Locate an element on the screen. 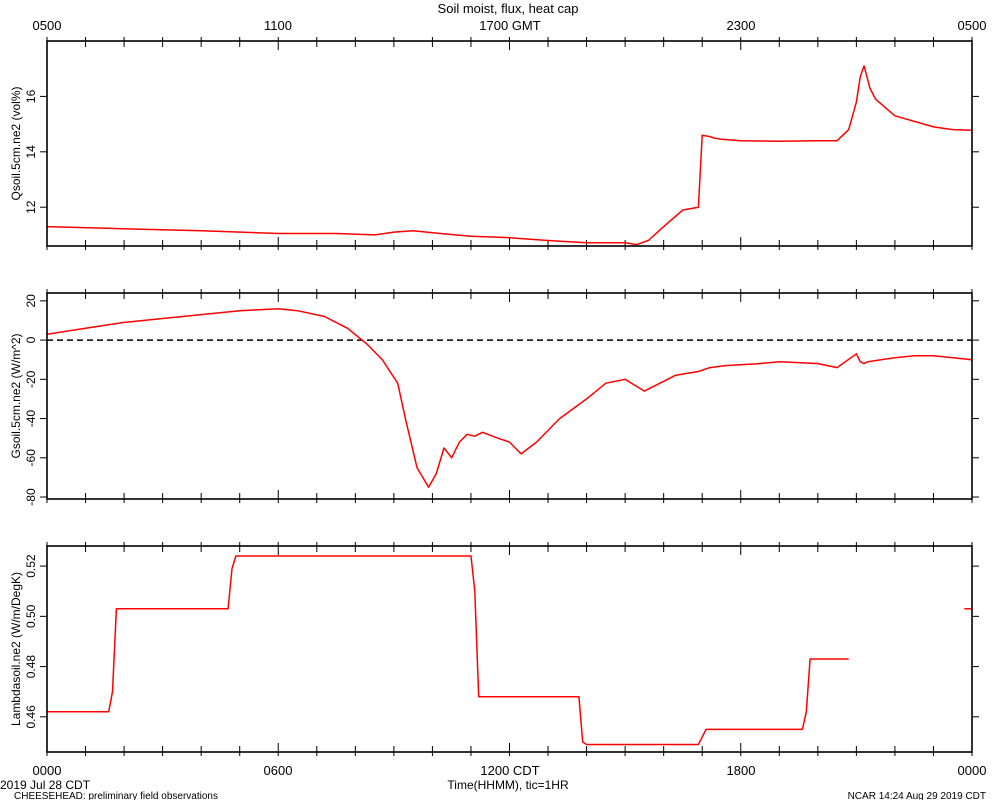 The height and width of the screenshot is (800, 1000). y-tick-label: 0.48 is located at coordinates (31, 667).